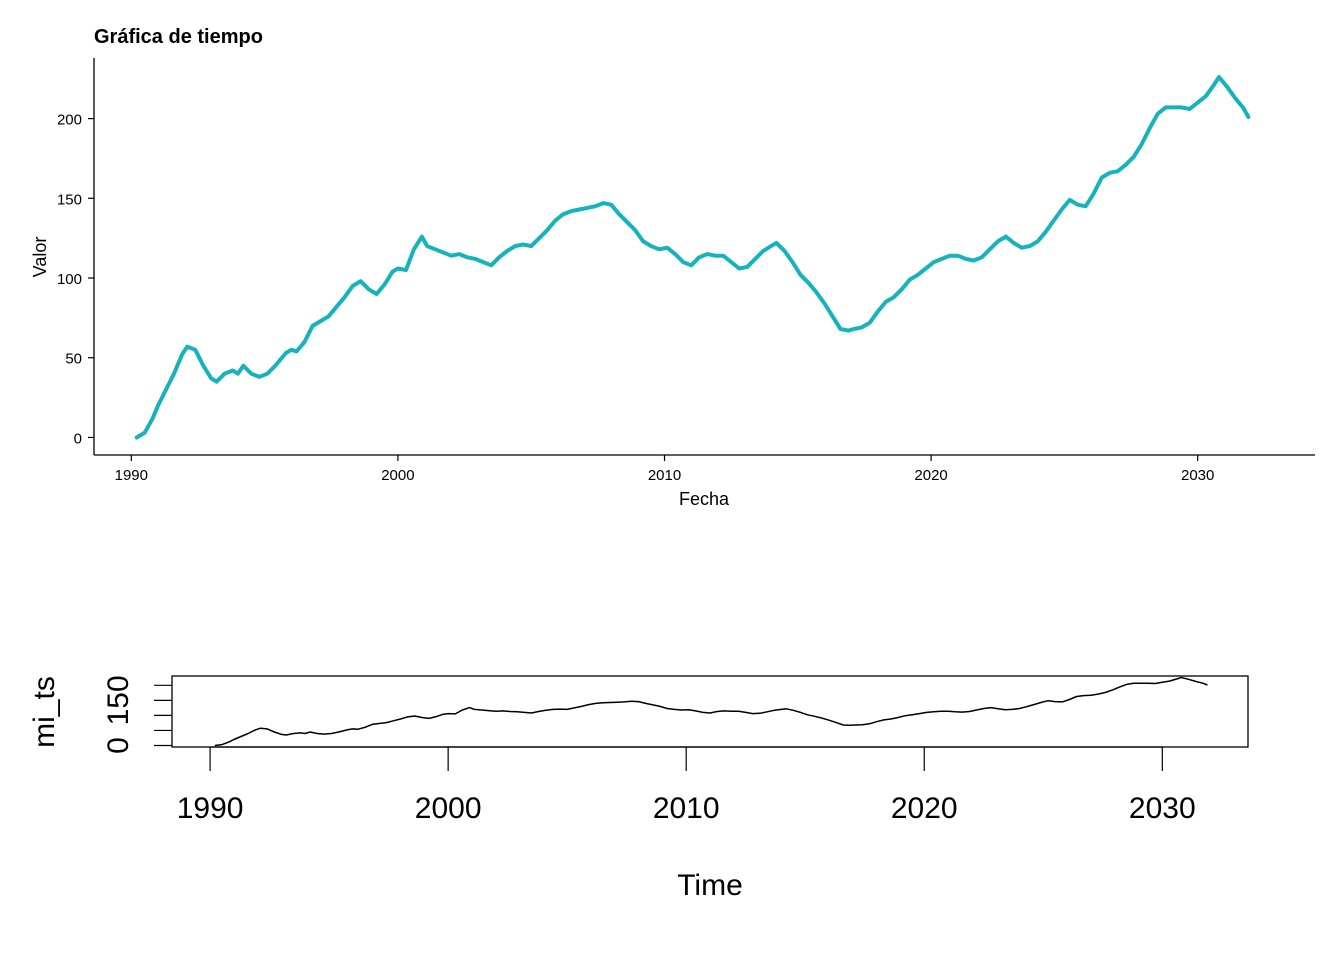 This screenshot has height=960, width=1344. I want to click on y-ticks: 0 150, so click(137, 714).